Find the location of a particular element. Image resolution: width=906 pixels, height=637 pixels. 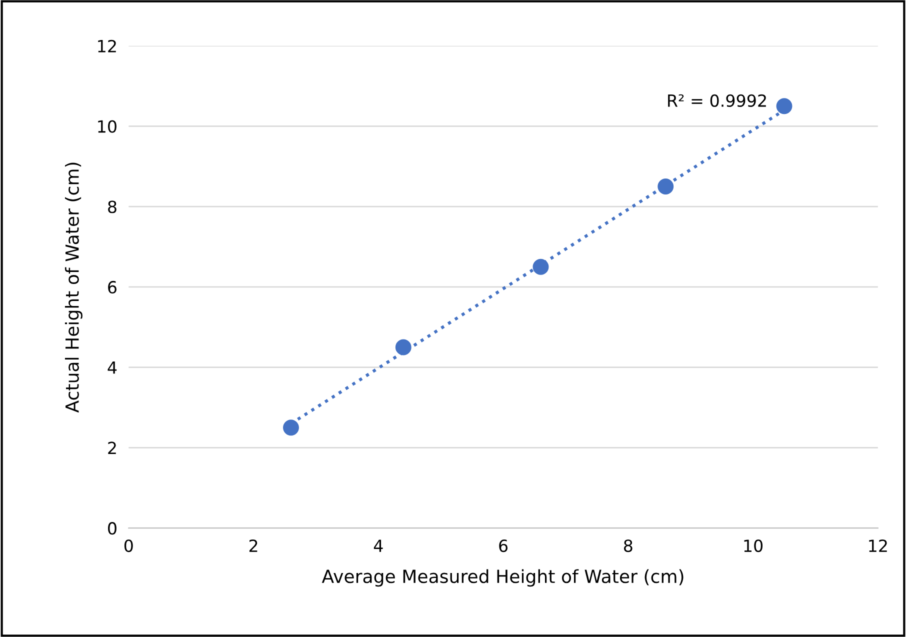

x-axis-title: Average Measured Height of Water (cm) is located at coordinates (503, 578).